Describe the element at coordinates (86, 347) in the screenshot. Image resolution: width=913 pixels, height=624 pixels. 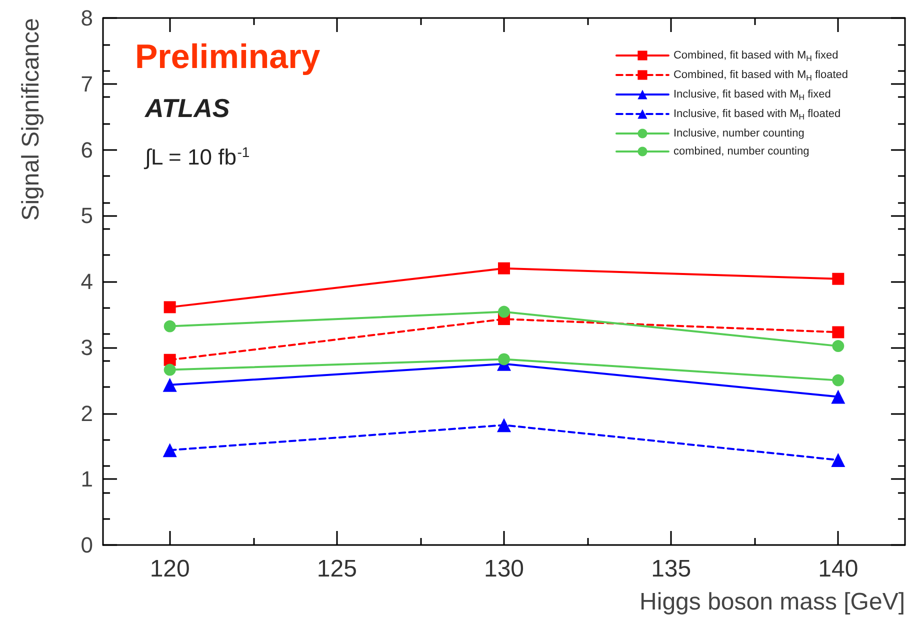
I see `y-tick-label: 3` at that location.